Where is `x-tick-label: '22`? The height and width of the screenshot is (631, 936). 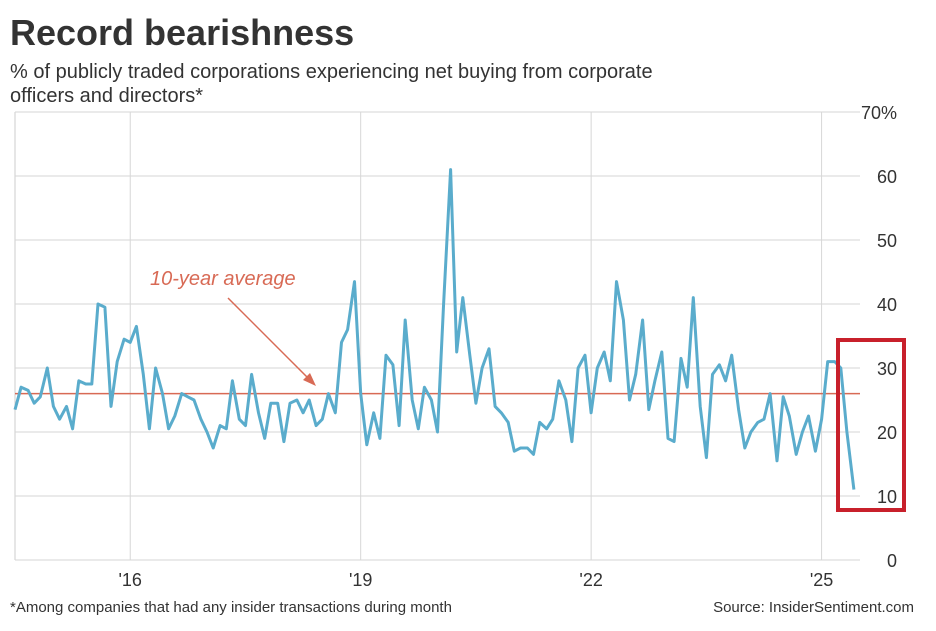 x-tick-label: '22 is located at coordinates (590, 580).